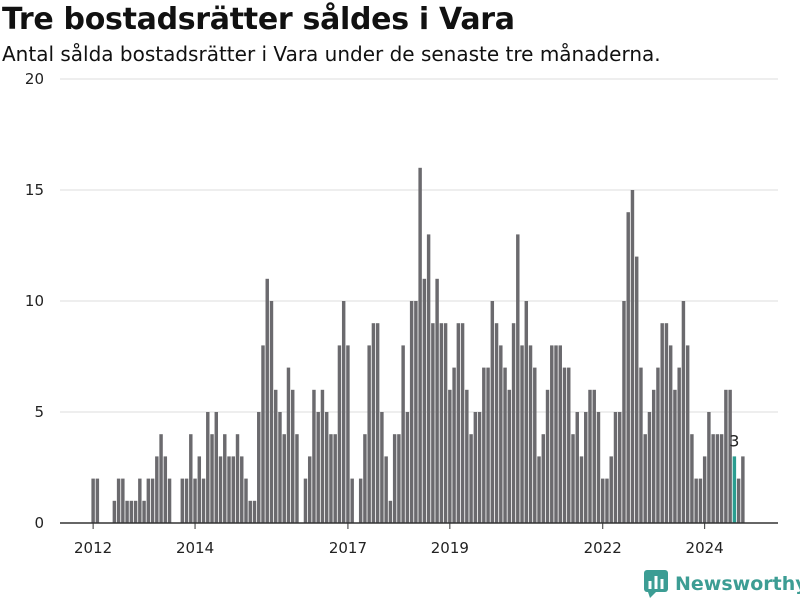 This screenshot has height=600, width=800. I want to click on y-tick-label: 0, so click(39, 523).